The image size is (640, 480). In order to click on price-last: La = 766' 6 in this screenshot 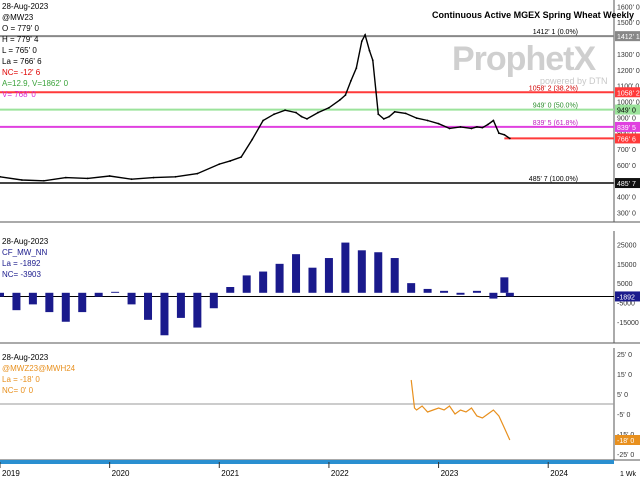, I will do `click(22, 61)`.